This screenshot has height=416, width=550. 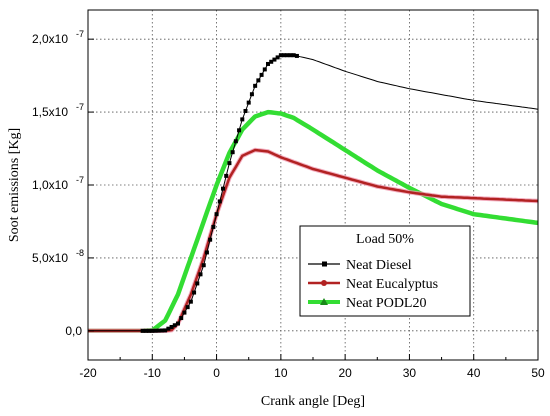 What do you see at coordinates (216, 373) in the screenshot?
I see `x-tick-label: 0` at bounding box center [216, 373].